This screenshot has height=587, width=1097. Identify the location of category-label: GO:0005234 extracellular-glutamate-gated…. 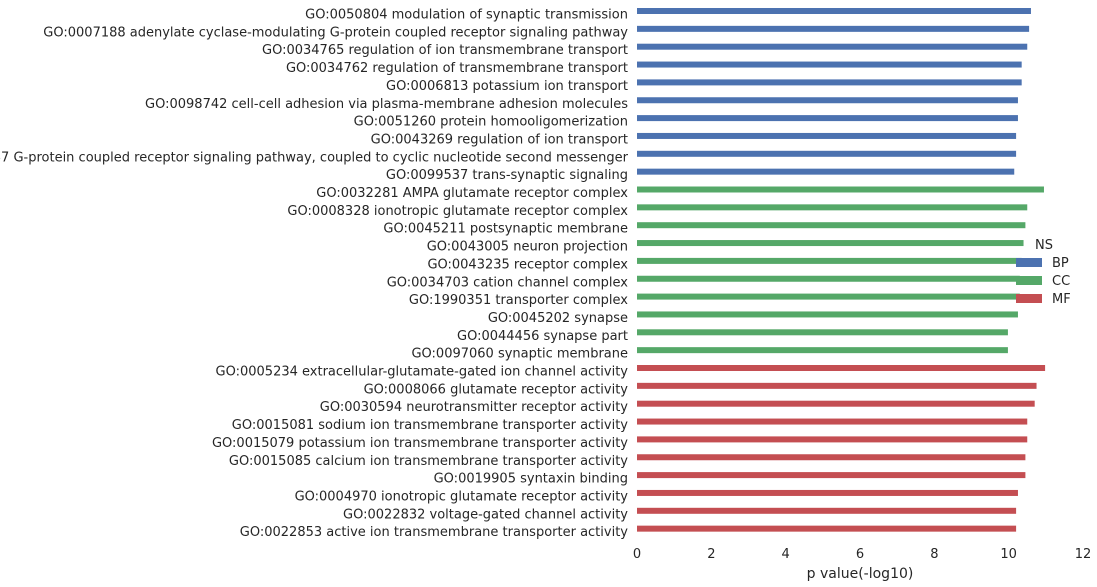
(422, 372).